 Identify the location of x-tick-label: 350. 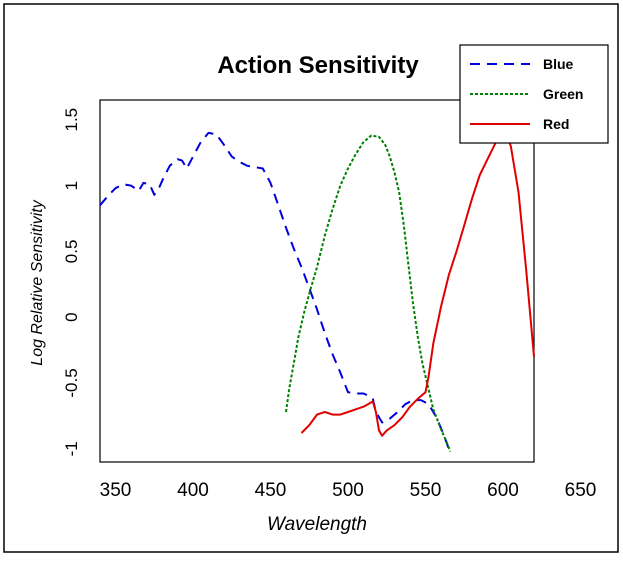
(116, 490).